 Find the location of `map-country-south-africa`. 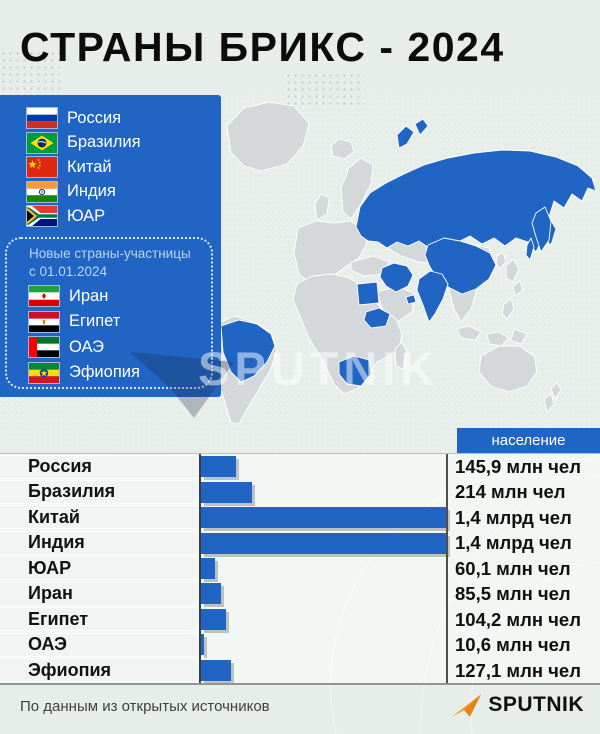

map-country-south-africa is located at coordinates (355, 371).